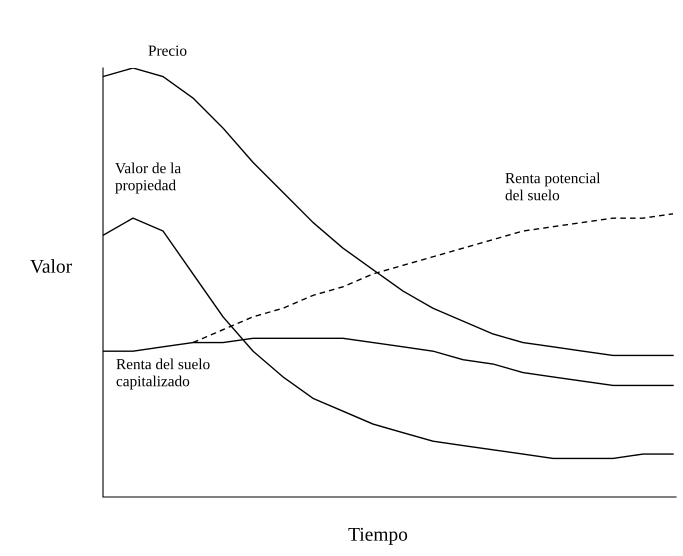 The width and height of the screenshot is (683, 556). What do you see at coordinates (163, 374) in the screenshot?
I see `series-label: Renta del suelo capitalizado` at bounding box center [163, 374].